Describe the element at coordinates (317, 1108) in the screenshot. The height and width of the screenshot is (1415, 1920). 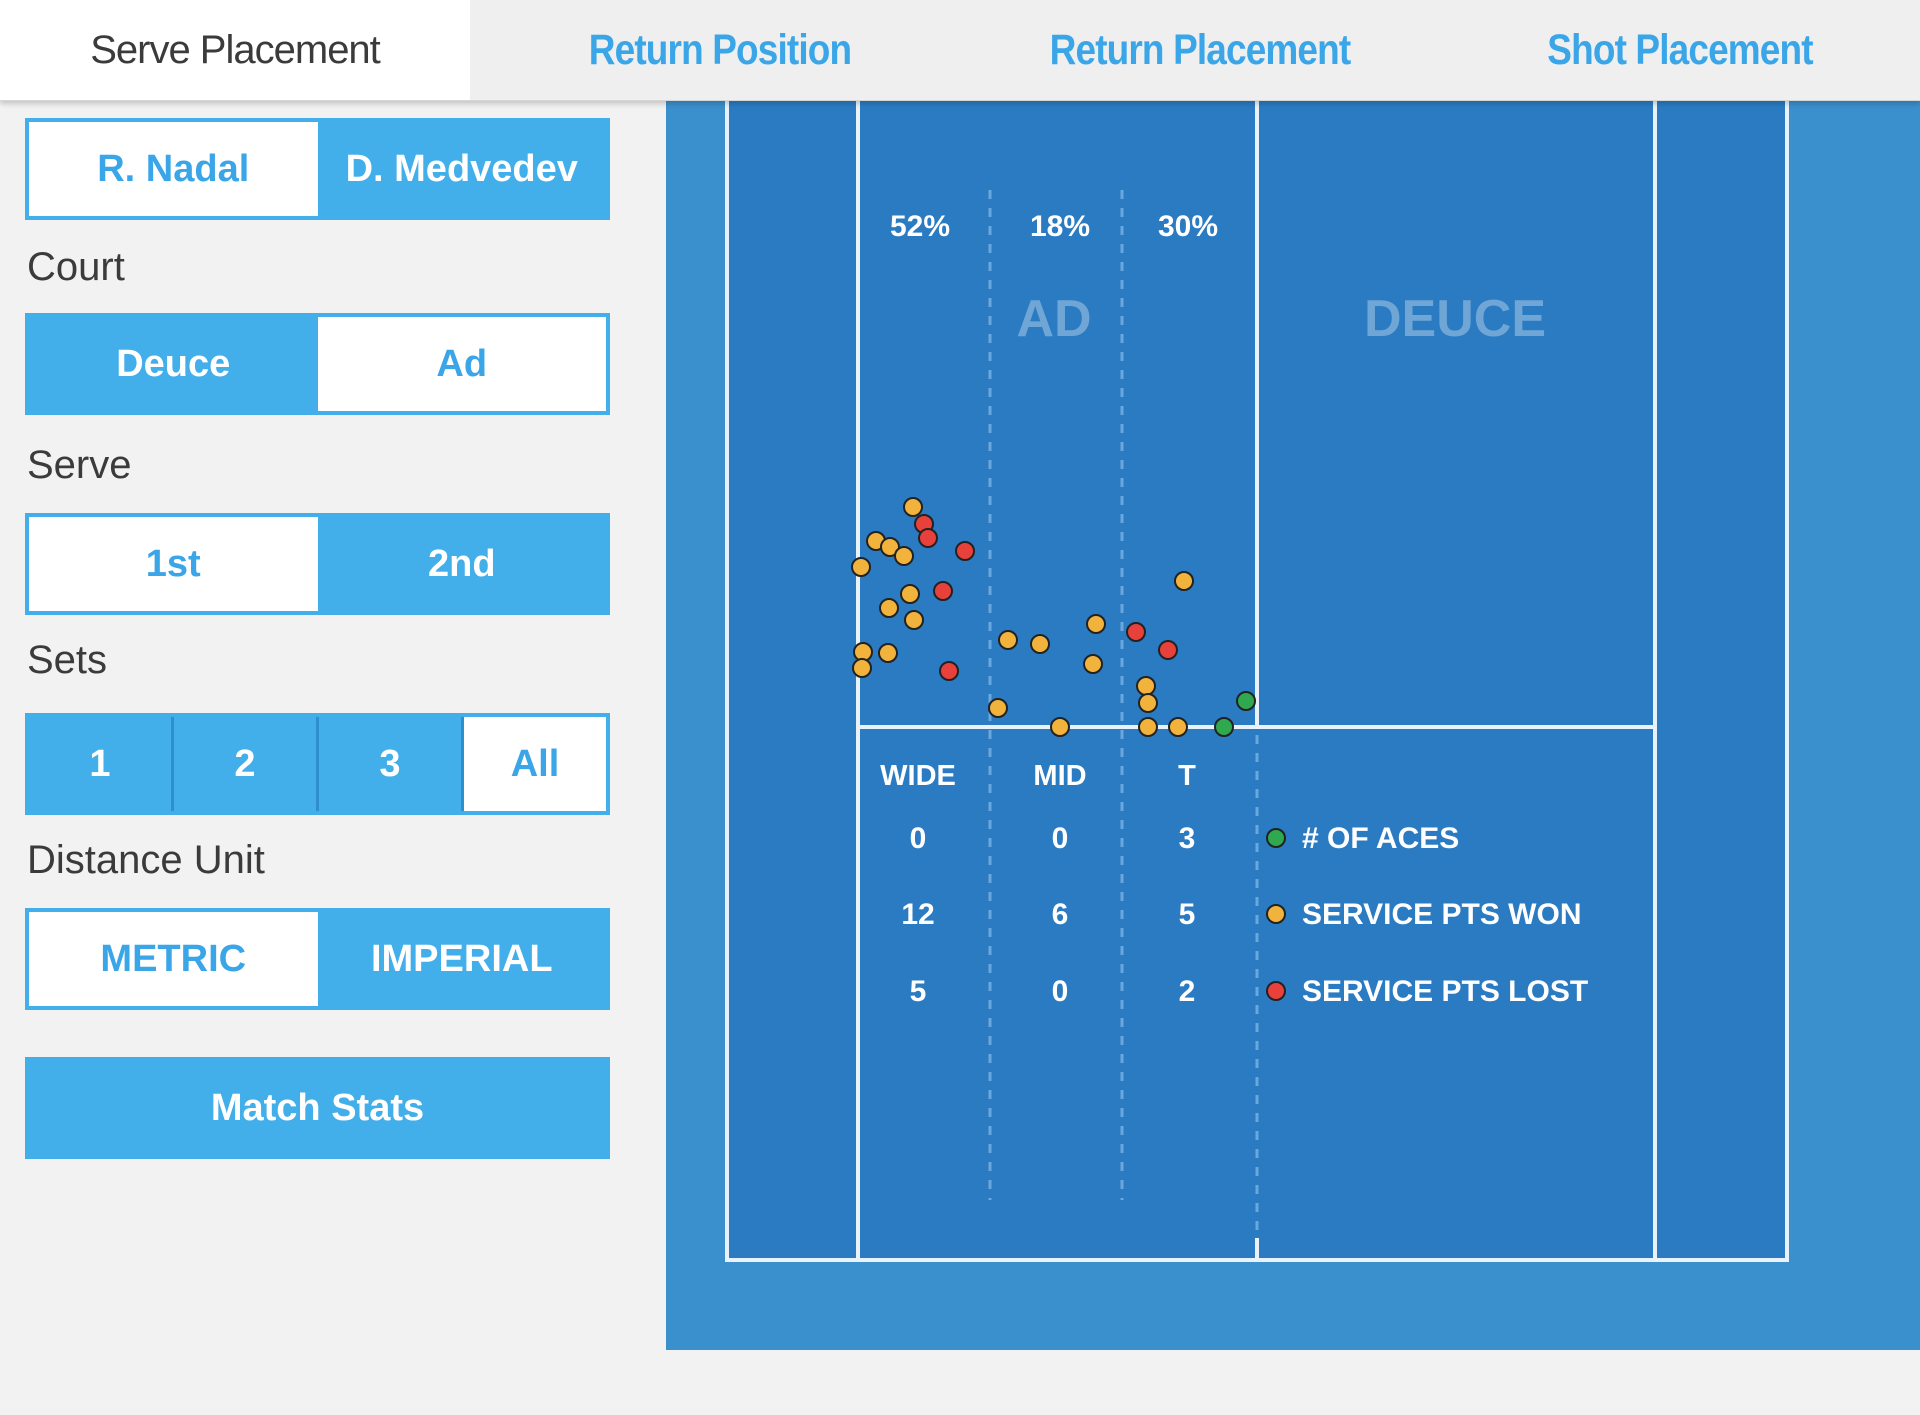
I see `match-stats-button: Match Stats` at that location.